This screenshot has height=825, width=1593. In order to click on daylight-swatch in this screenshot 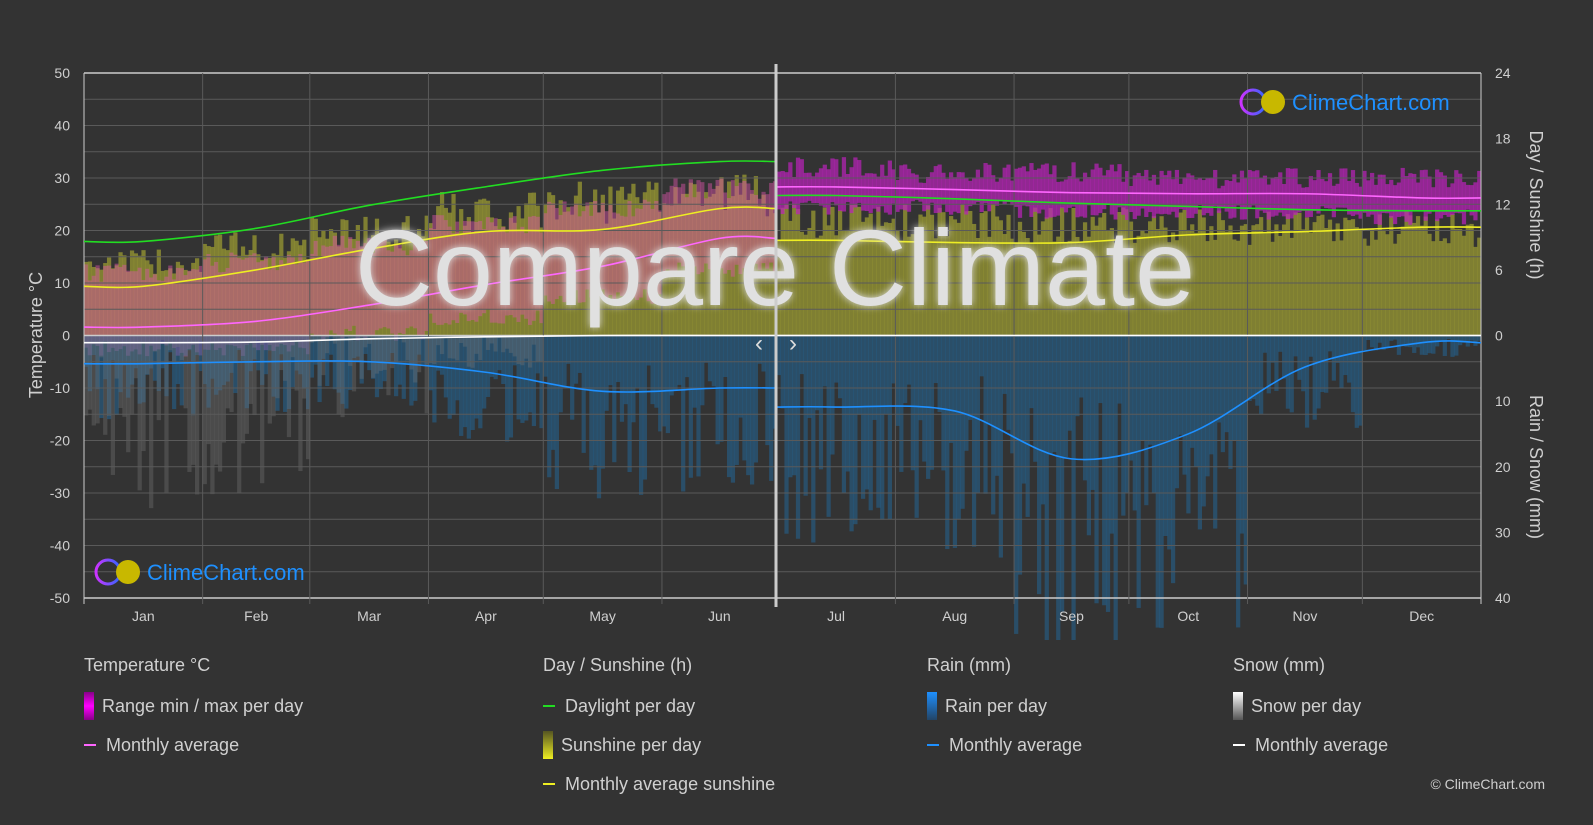, I will do `click(549, 706)`.